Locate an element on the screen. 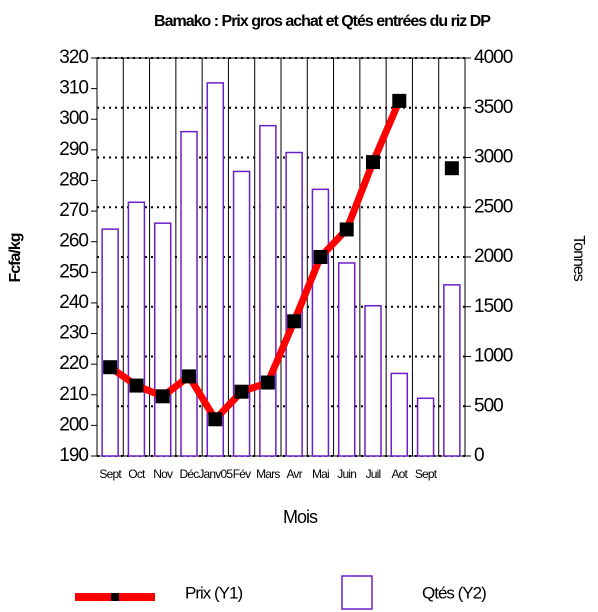 This screenshot has width=598, height=612. x-tick-label: Mars is located at coordinates (268, 474).